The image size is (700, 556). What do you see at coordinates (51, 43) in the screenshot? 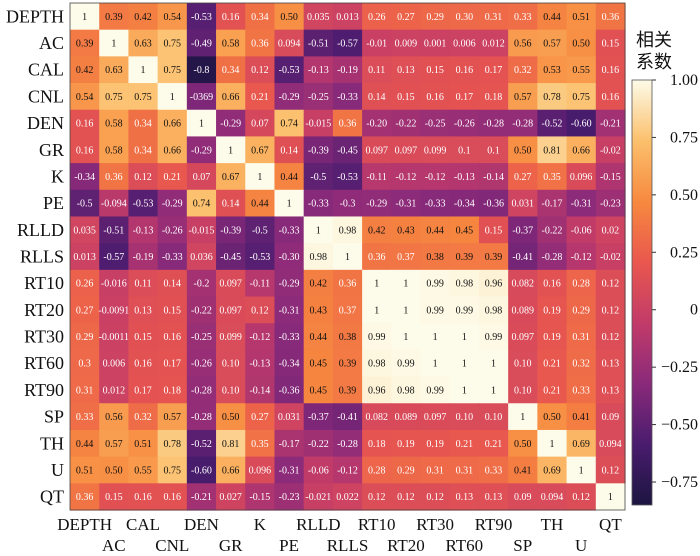
I see `row-label-ac: AC` at bounding box center [51, 43].